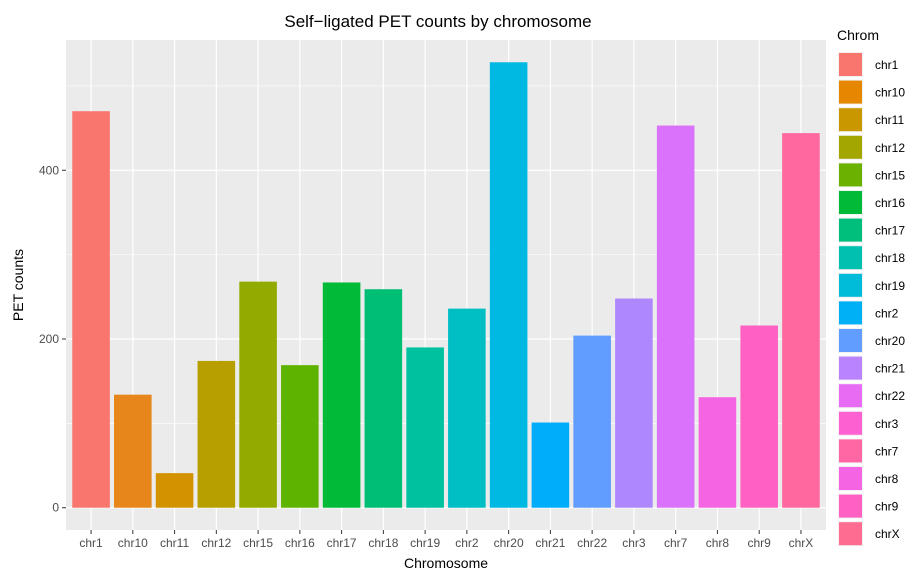 The image size is (912, 579). What do you see at coordinates (850, 340) in the screenshot?
I see `legend-swatch-chr20` at bounding box center [850, 340].